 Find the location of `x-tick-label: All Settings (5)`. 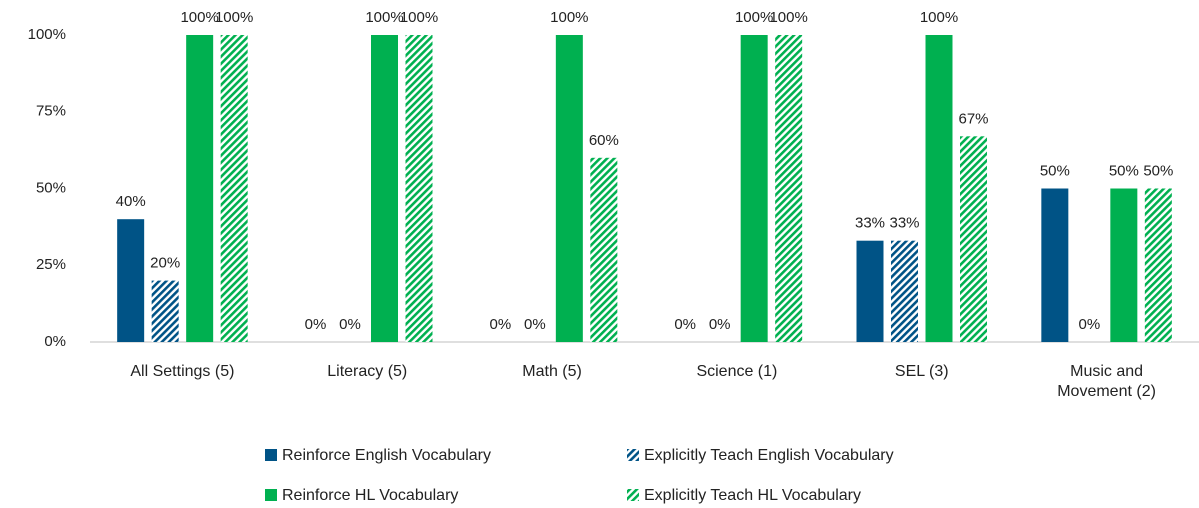

x-tick-label: All Settings (5) is located at coordinates (182, 371).